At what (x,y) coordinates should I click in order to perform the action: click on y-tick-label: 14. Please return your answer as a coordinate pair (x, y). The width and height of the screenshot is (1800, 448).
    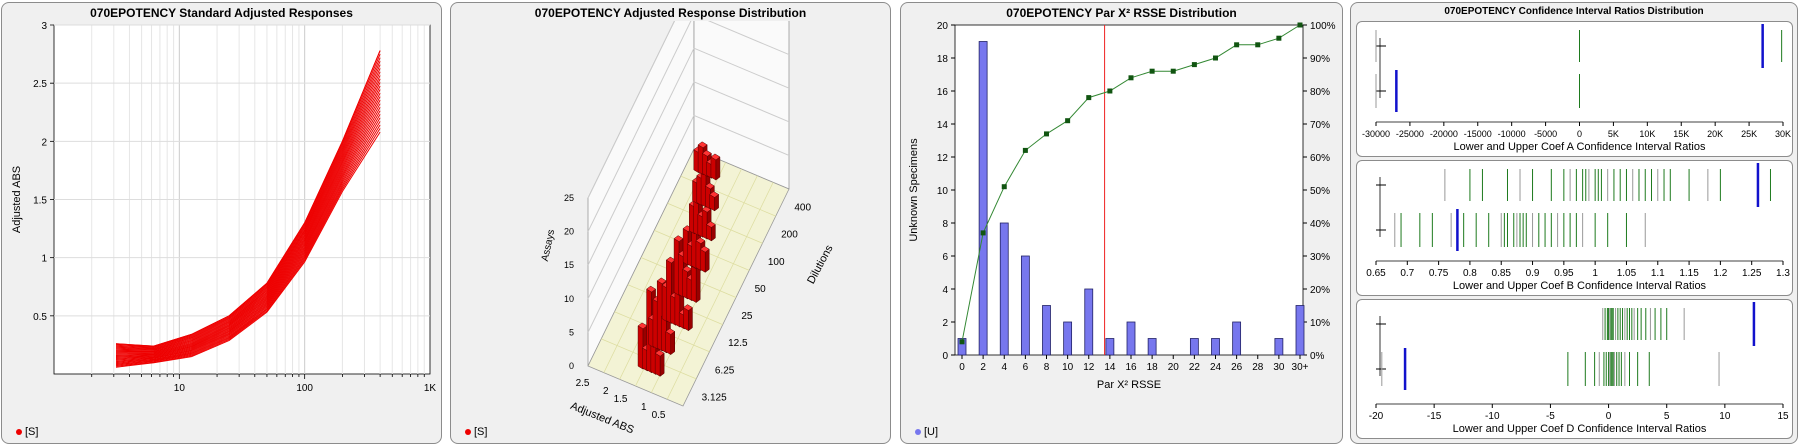
    Looking at the image, I should click on (943, 125).